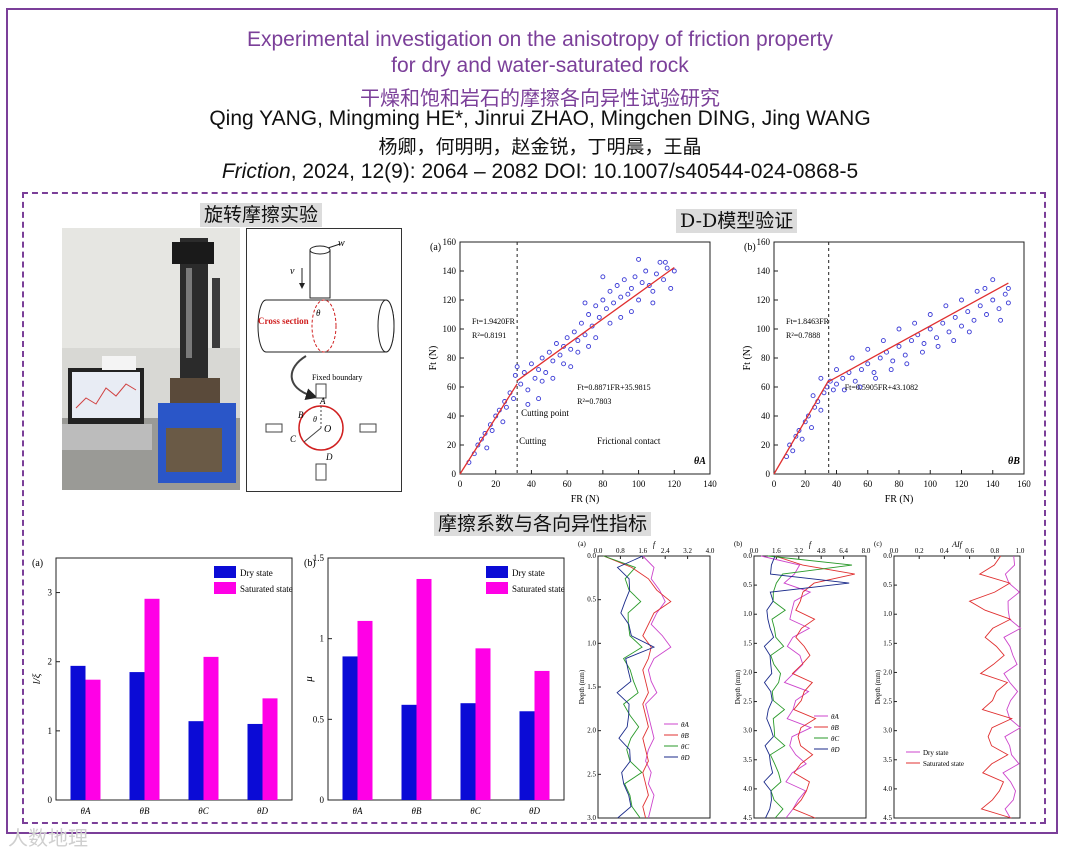  Describe the element at coordinates (931, 484) in the screenshot. I see `x-tick-label: 100` at that location.